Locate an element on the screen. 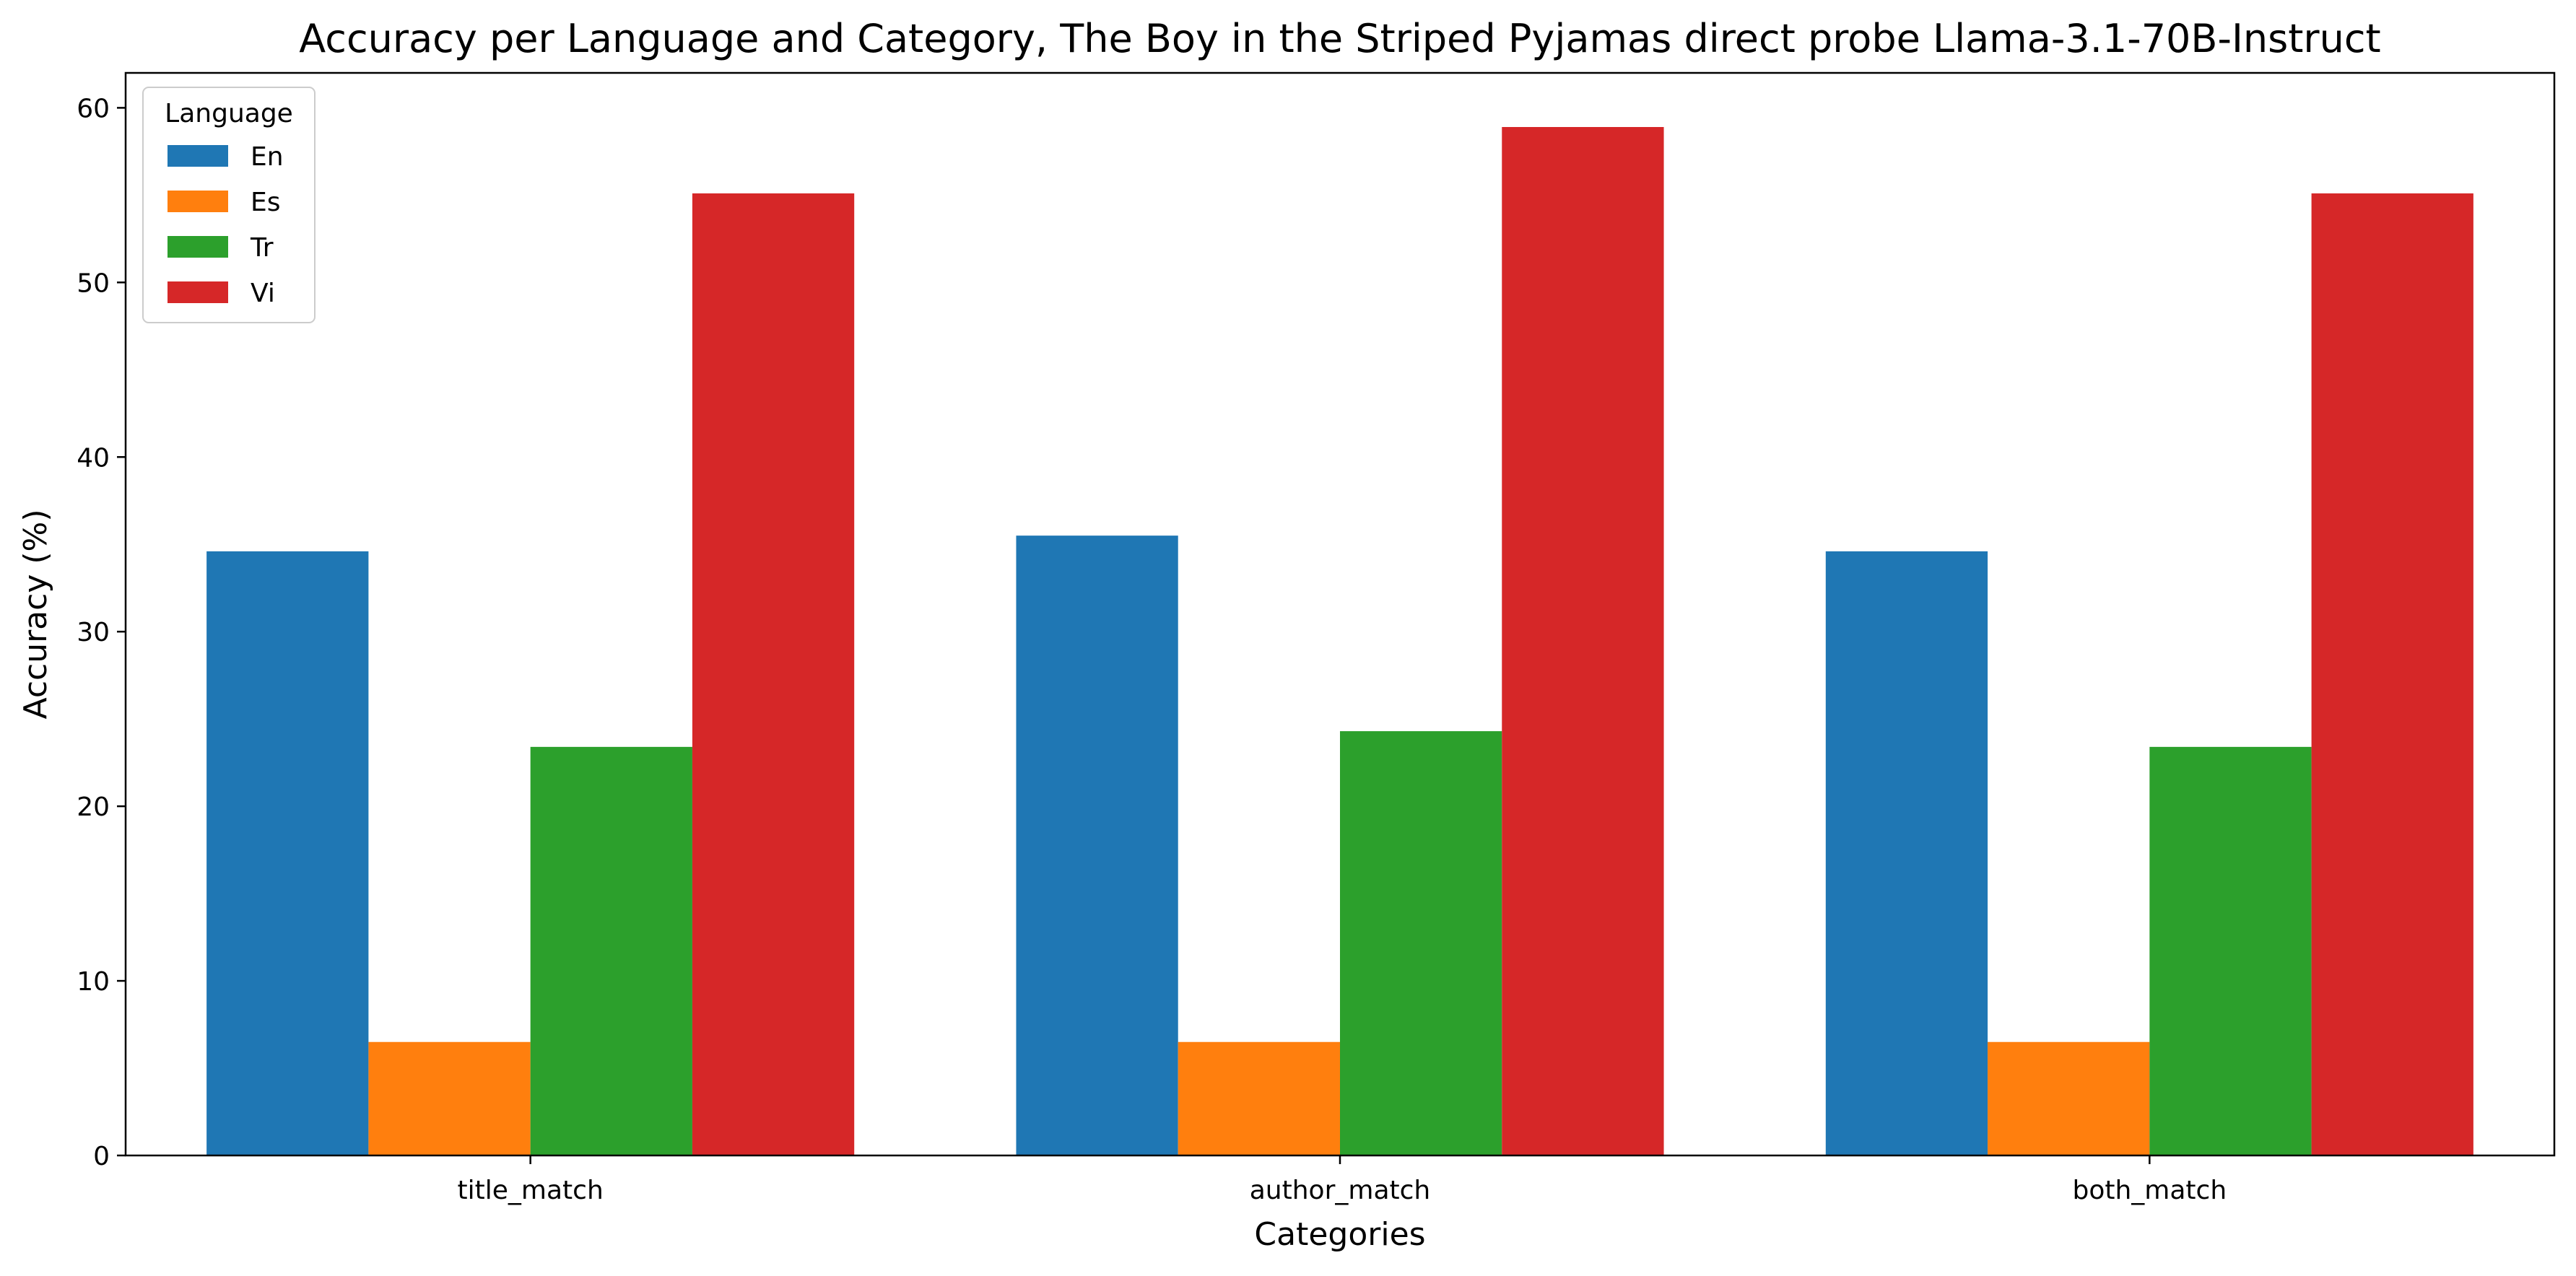 The image size is (2576, 1276). legend-label-tr: Tr is located at coordinates (262, 248).